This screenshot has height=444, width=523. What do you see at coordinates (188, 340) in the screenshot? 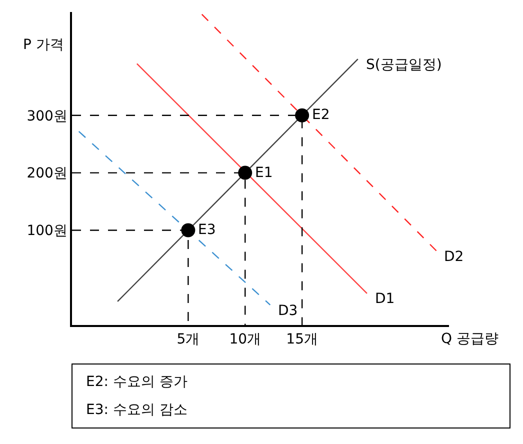
I see `x-tick-label: 5개` at bounding box center [188, 340].